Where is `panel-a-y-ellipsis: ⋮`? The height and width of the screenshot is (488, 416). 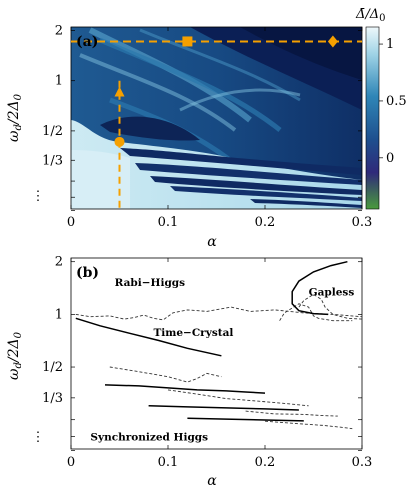
panel-a-y-ellipsis: ⋮ is located at coordinates (38, 196).